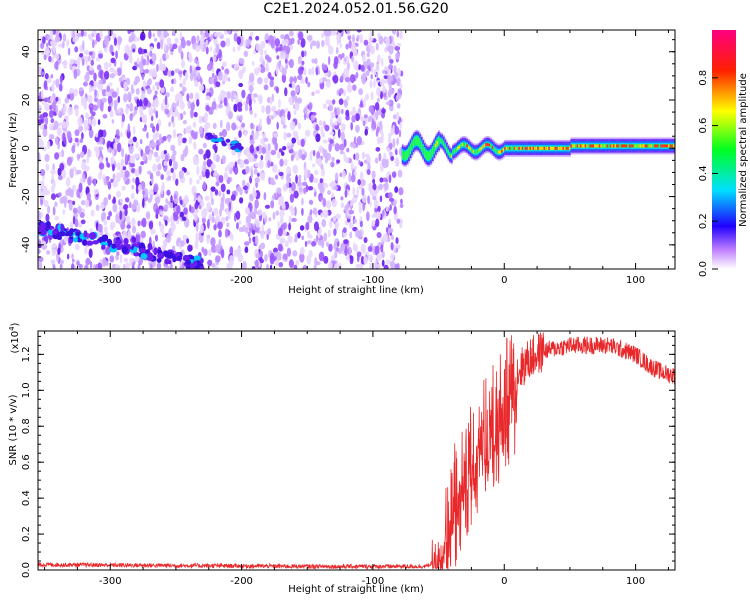 The width and height of the screenshot is (750, 600). What do you see at coordinates (703, 126) in the screenshot?
I see `colorbar-tick-label: 0.6` at bounding box center [703, 126].